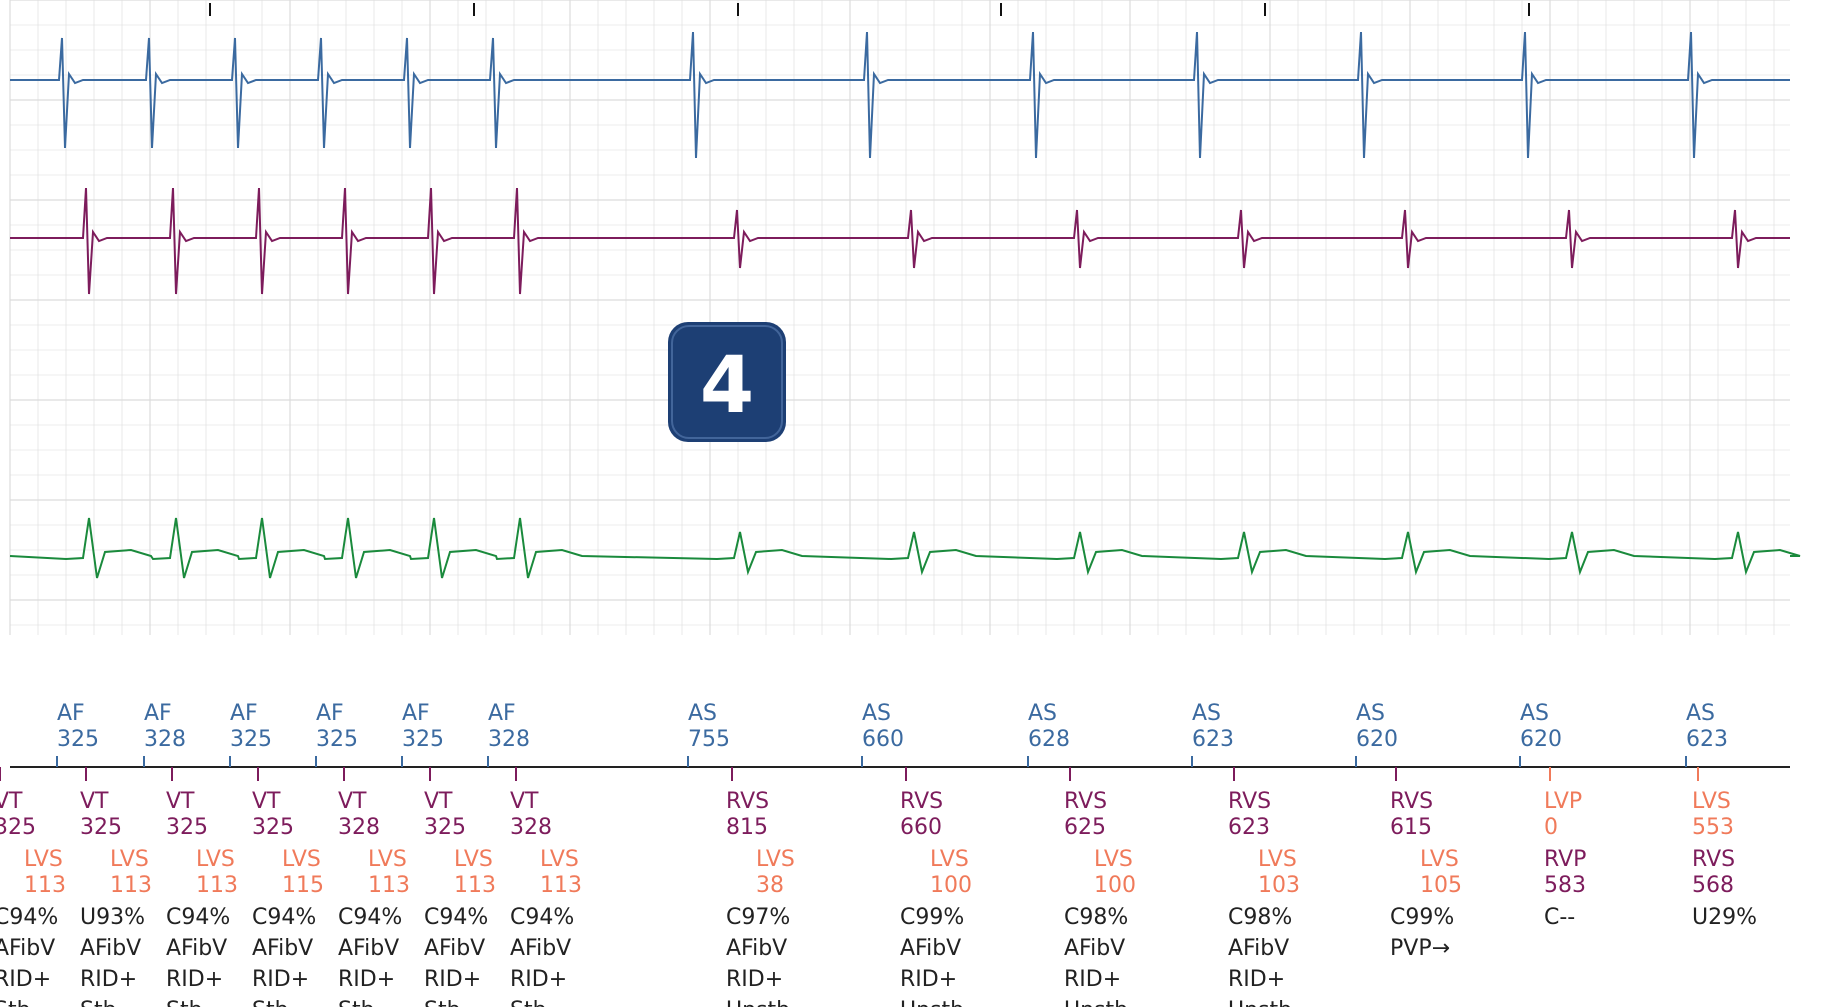  Describe the element at coordinates (1551, 827) in the screenshot. I see `rv-marker-interval: 0` at that location.